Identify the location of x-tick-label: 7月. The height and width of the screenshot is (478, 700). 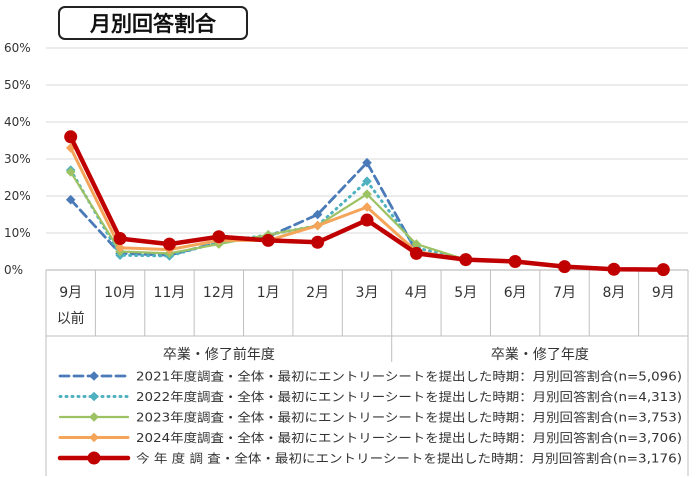
(564, 293).